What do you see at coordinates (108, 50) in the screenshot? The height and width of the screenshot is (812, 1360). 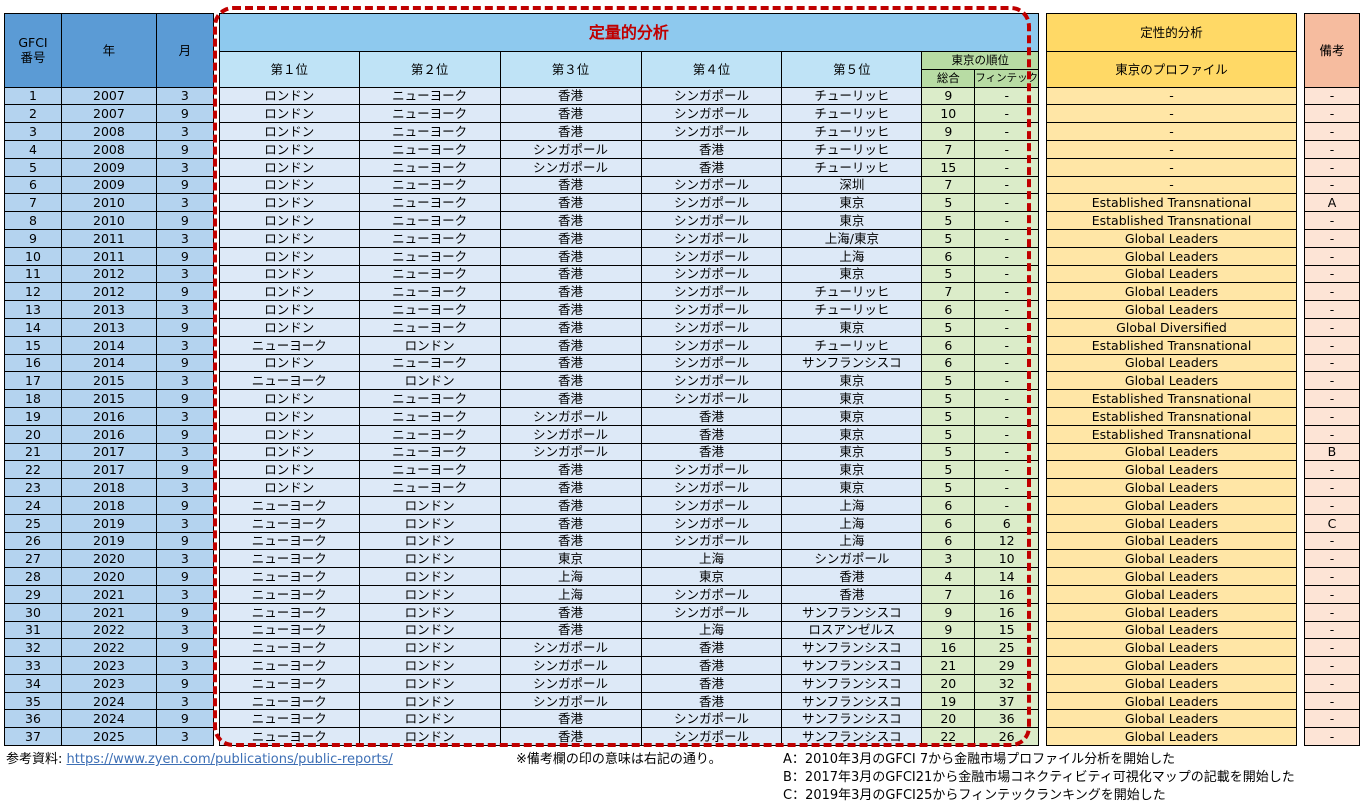 I see `year-header: 年` at bounding box center [108, 50].